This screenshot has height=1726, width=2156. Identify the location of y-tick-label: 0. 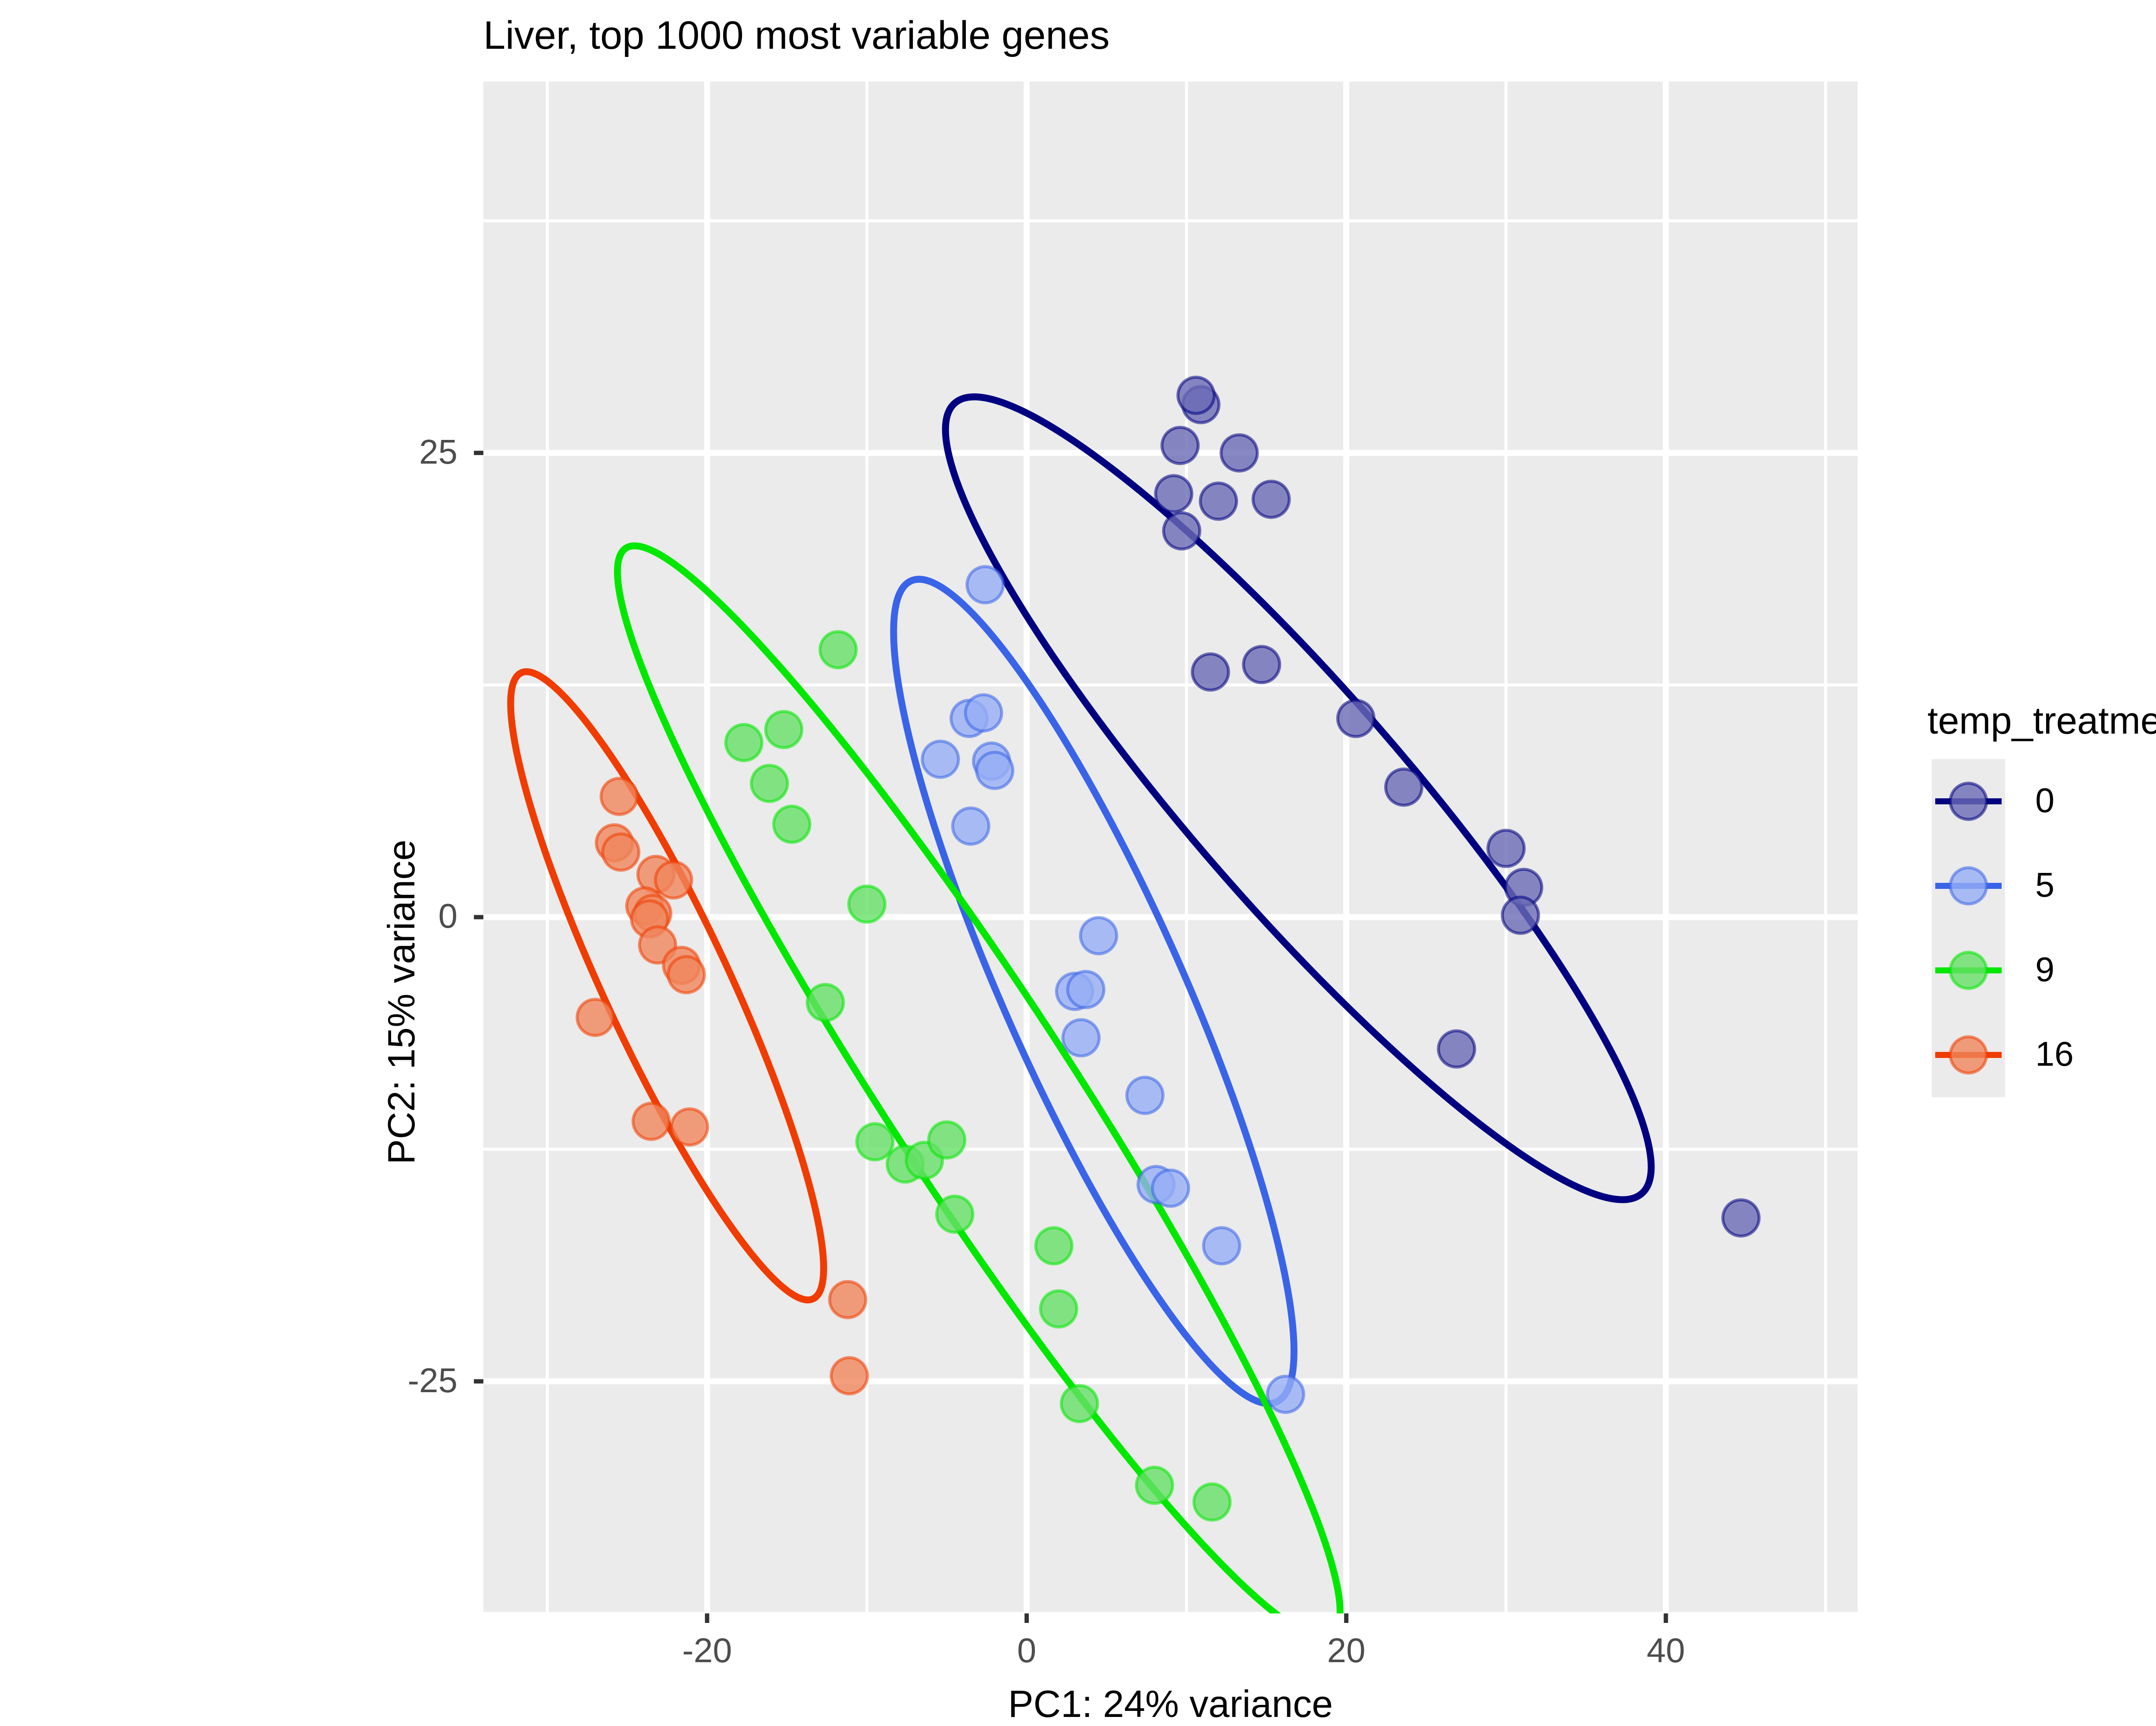
(448, 916).